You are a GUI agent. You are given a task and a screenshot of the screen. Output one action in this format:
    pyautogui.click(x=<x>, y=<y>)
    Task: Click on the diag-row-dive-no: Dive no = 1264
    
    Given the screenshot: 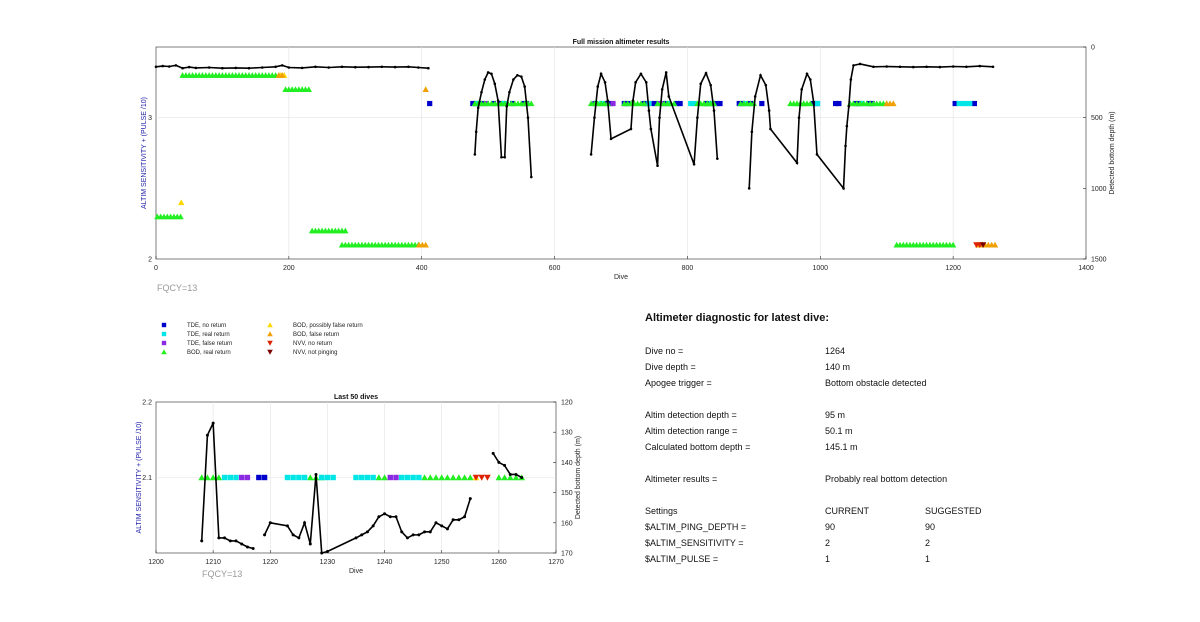 What is the action you would take?
    pyautogui.click(x=905, y=351)
    